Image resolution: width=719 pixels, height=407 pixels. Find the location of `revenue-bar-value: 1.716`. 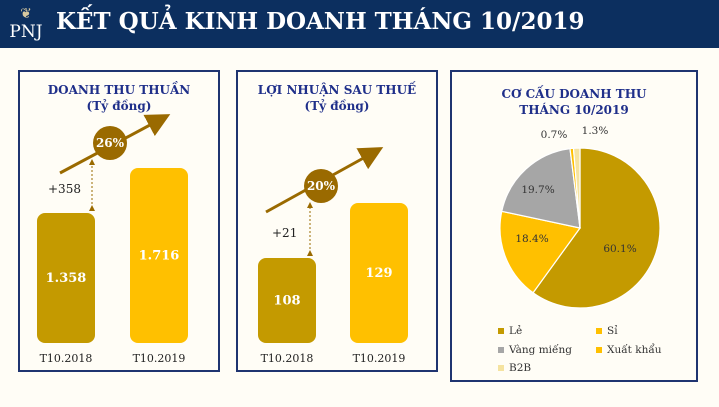

revenue-bar-value: 1.716 is located at coordinates (159, 256).